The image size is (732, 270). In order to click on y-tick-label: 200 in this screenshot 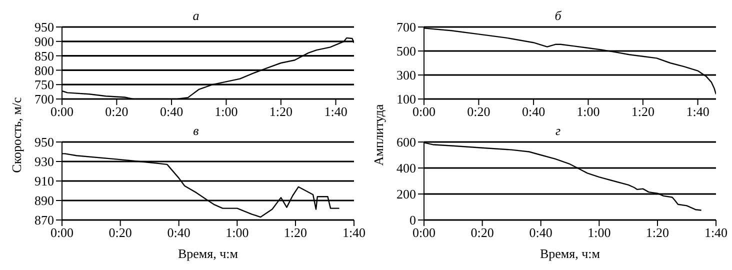, I will do `click(406, 194)`.